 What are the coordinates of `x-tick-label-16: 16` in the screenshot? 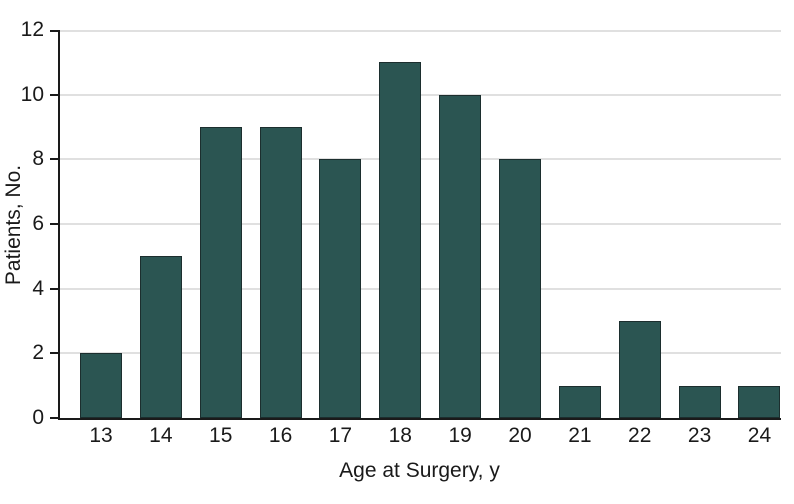 It's located at (280, 435).